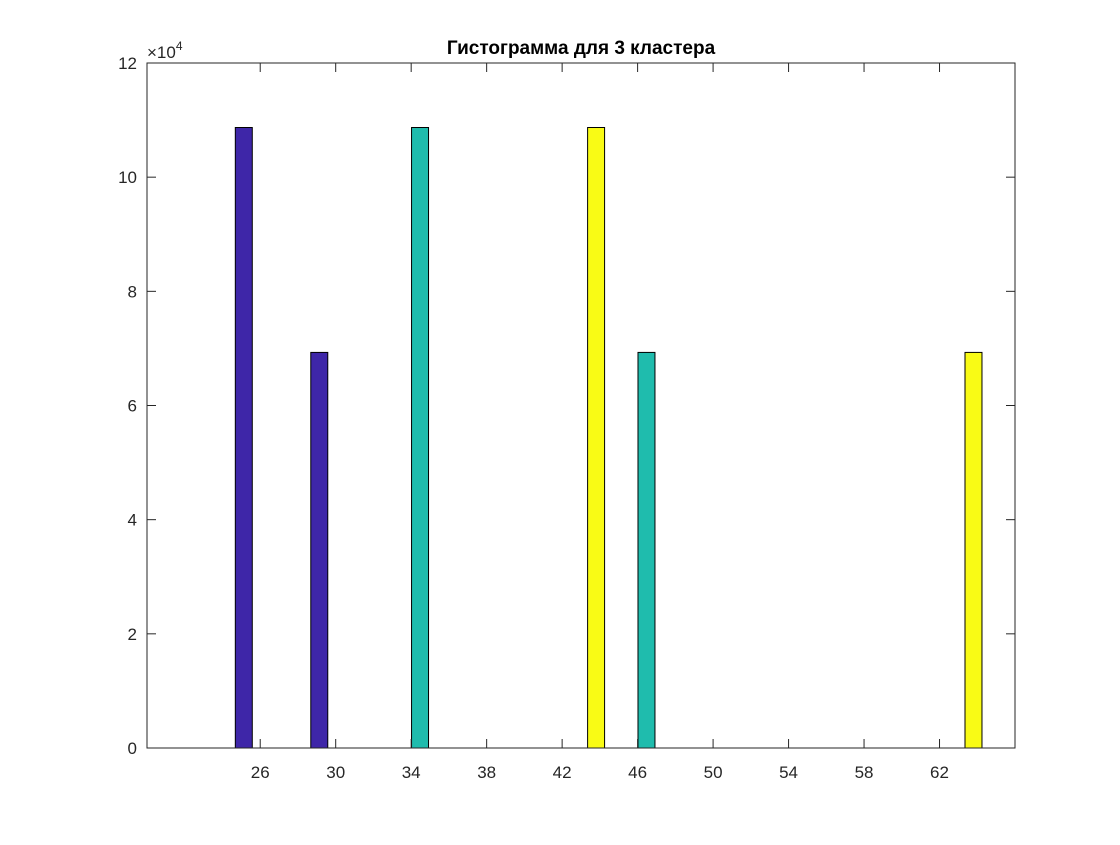 The width and height of the screenshot is (1120, 845). What do you see at coordinates (713, 772) in the screenshot?
I see `x-tick-label-6: 50` at bounding box center [713, 772].